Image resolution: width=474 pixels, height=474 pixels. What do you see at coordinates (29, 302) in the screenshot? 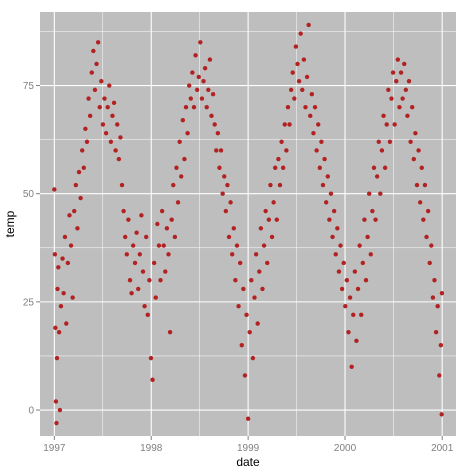
I see `y-tick-label: 25` at bounding box center [29, 302].